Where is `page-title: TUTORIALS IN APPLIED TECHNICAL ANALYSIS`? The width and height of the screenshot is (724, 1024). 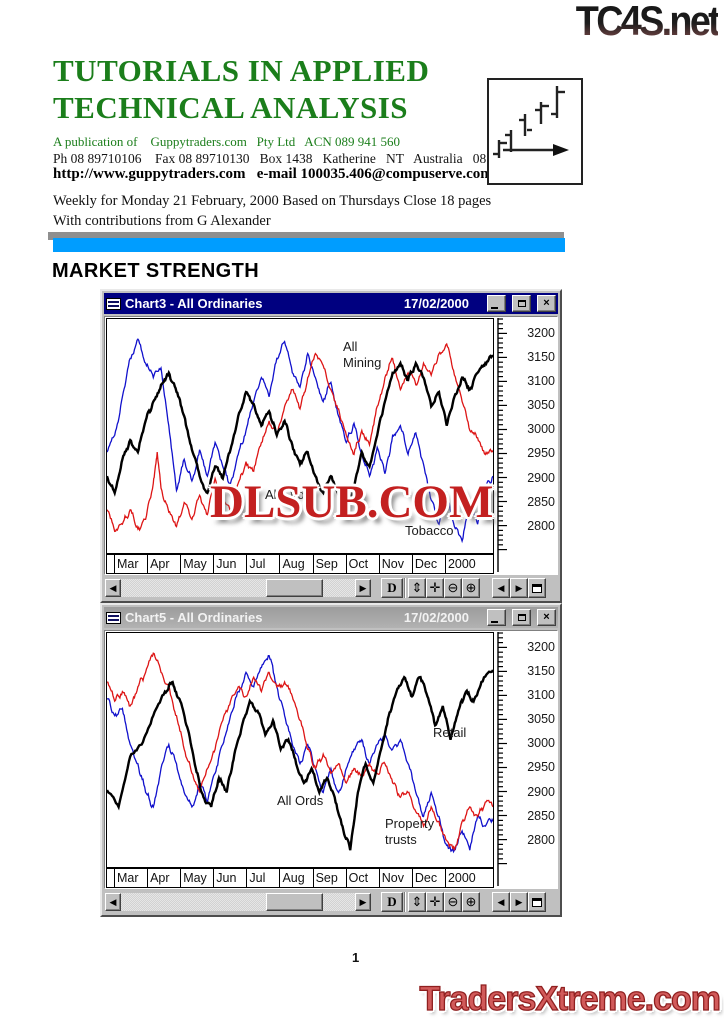 page-title: TUTORIALS IN APPLIED TECHNICAL ANALYSIS is located at coordinates (241, 89).